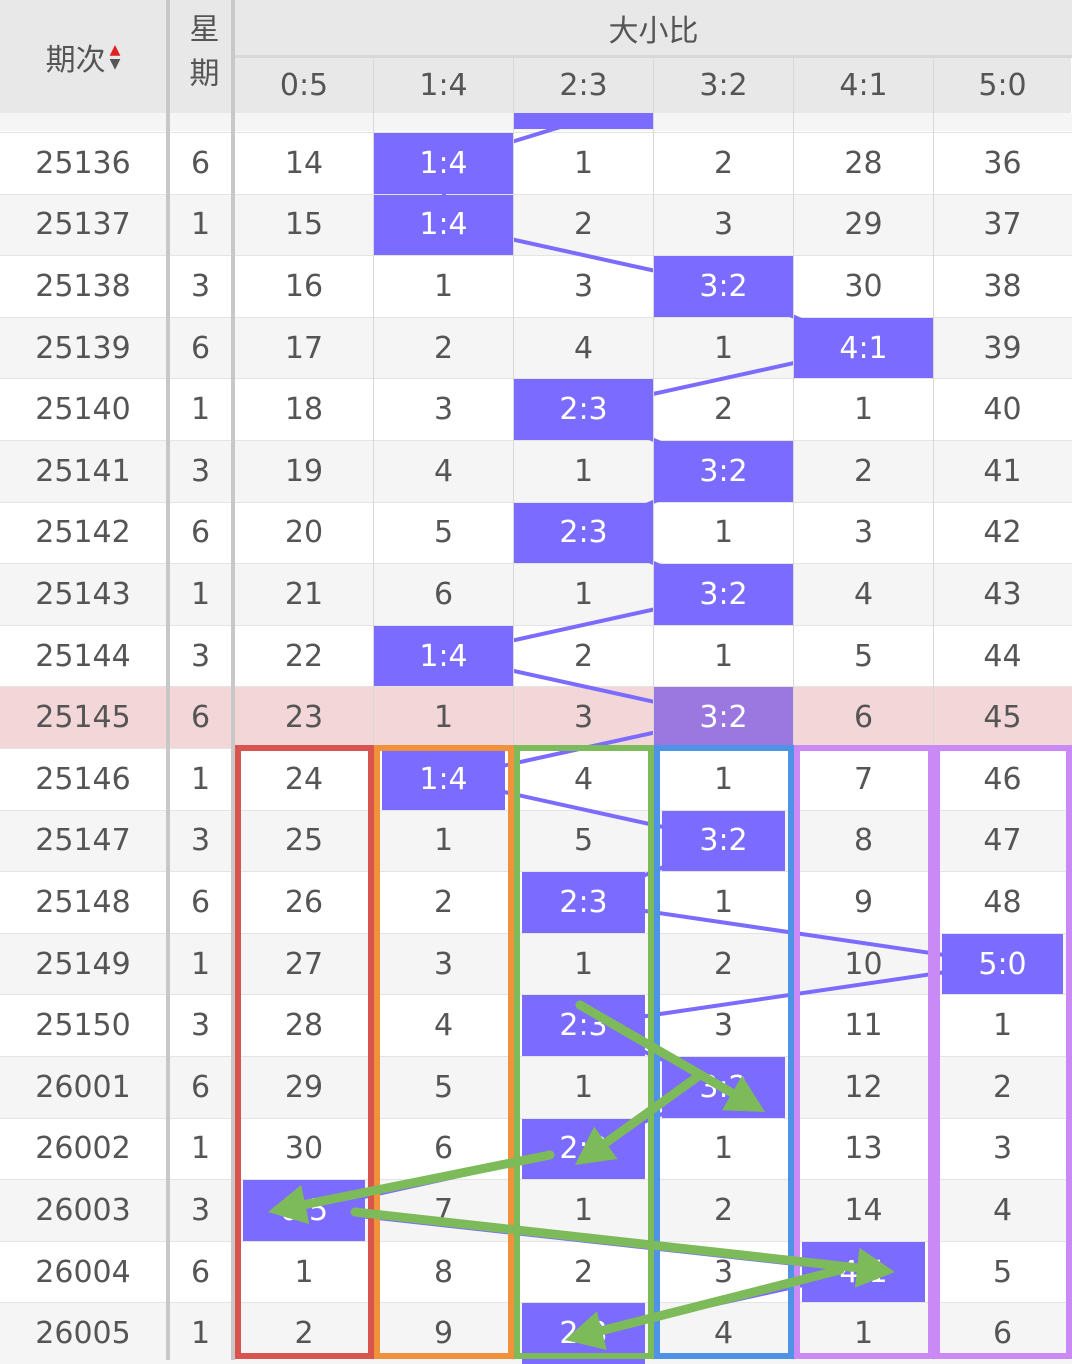 Image resolution: width=1072 pixels, height=1364 pixels. I want to click on column-header-0-5: 0:5, so click(304, 85).